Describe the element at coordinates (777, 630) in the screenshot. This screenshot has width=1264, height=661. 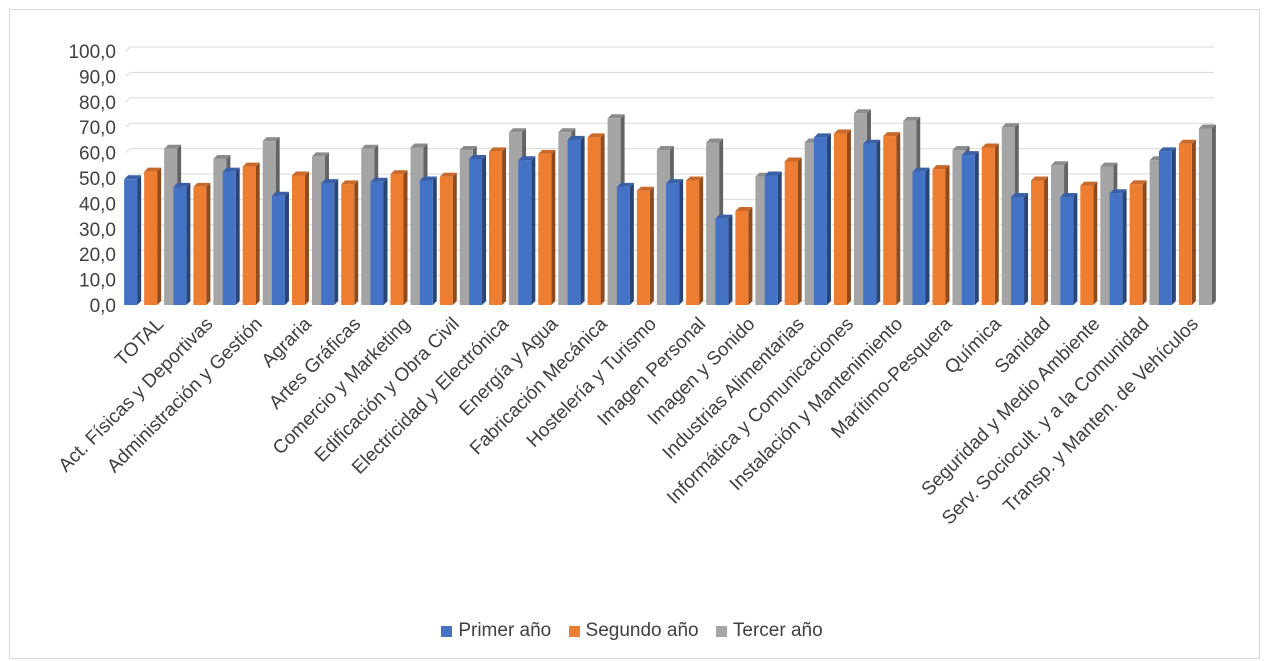
I see `legend-label-tercer: Tercer año` at that location.